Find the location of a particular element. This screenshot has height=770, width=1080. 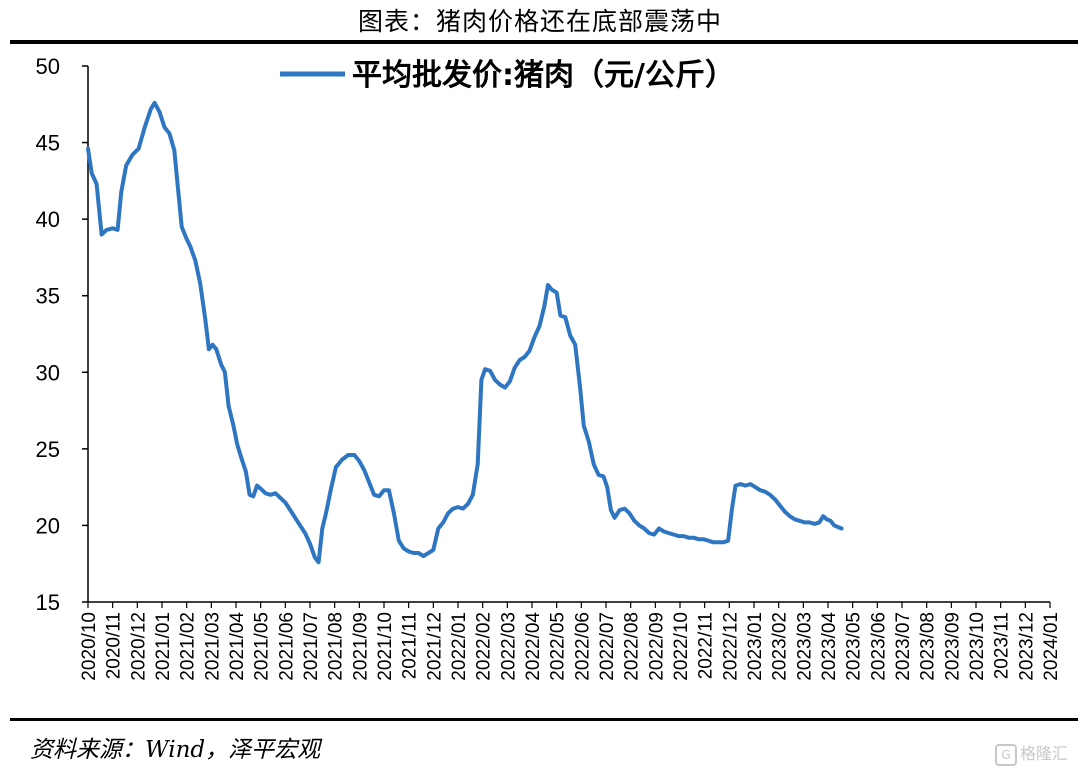

x-tick-label: 2022/10 is located at coordinates (681, 646).